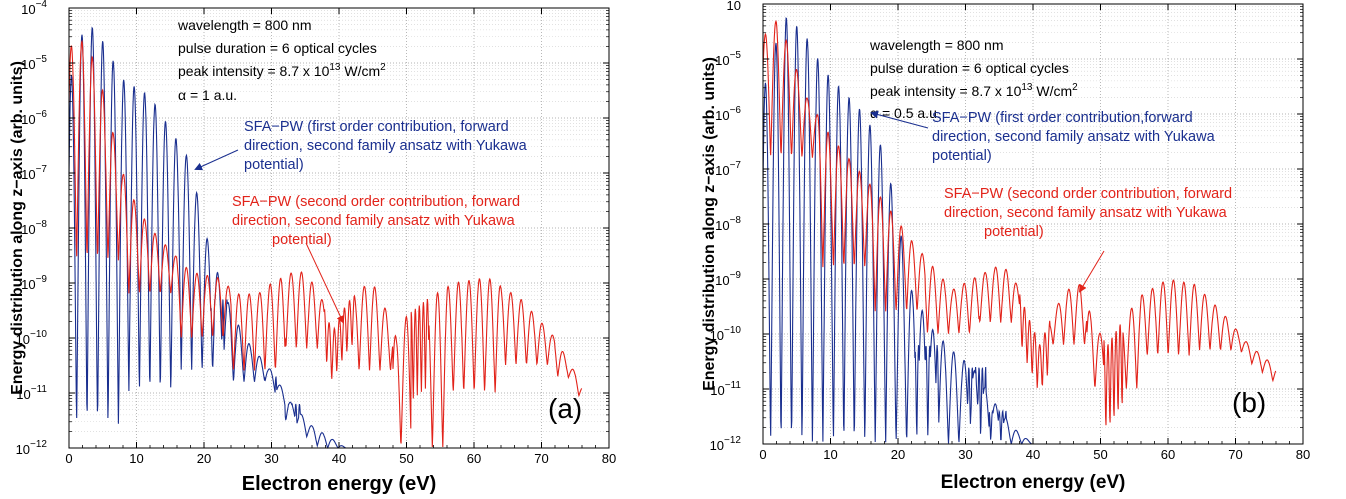  I want to click on annotation-line: SFA−PW (first order contribution,forward, so click(1062, 118).